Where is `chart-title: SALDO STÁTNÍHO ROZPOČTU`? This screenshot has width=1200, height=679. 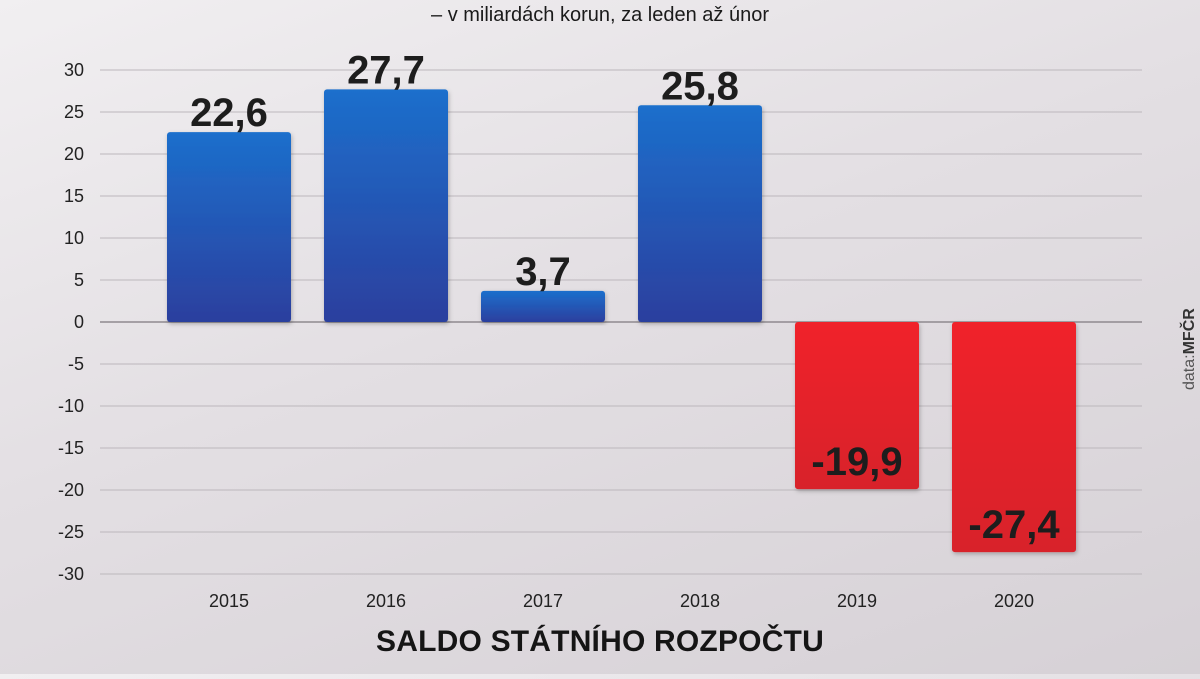 chart-title: SALDO STÁTNÍHO ROZPOČTU is located at coordinates (600, 641).